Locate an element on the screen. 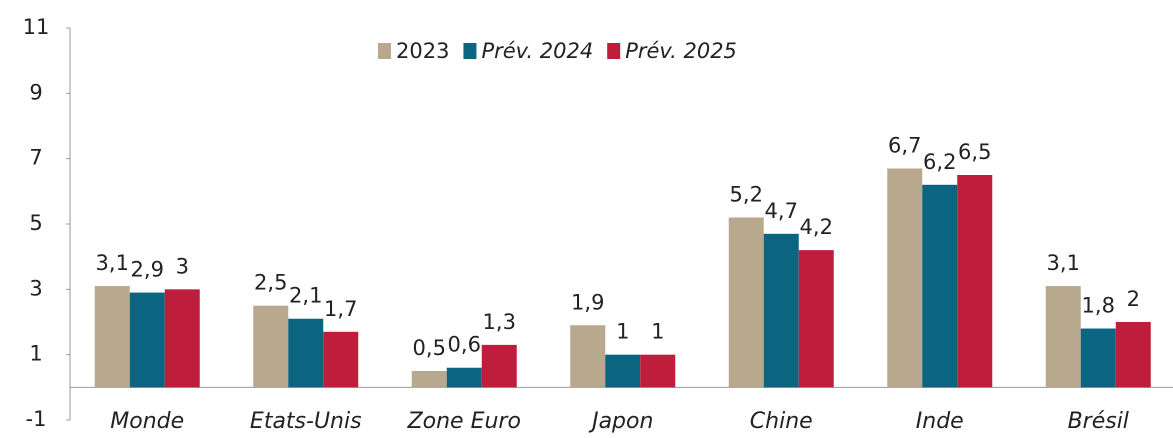  data-label: 1,9 is located at coordinates (587, 302).